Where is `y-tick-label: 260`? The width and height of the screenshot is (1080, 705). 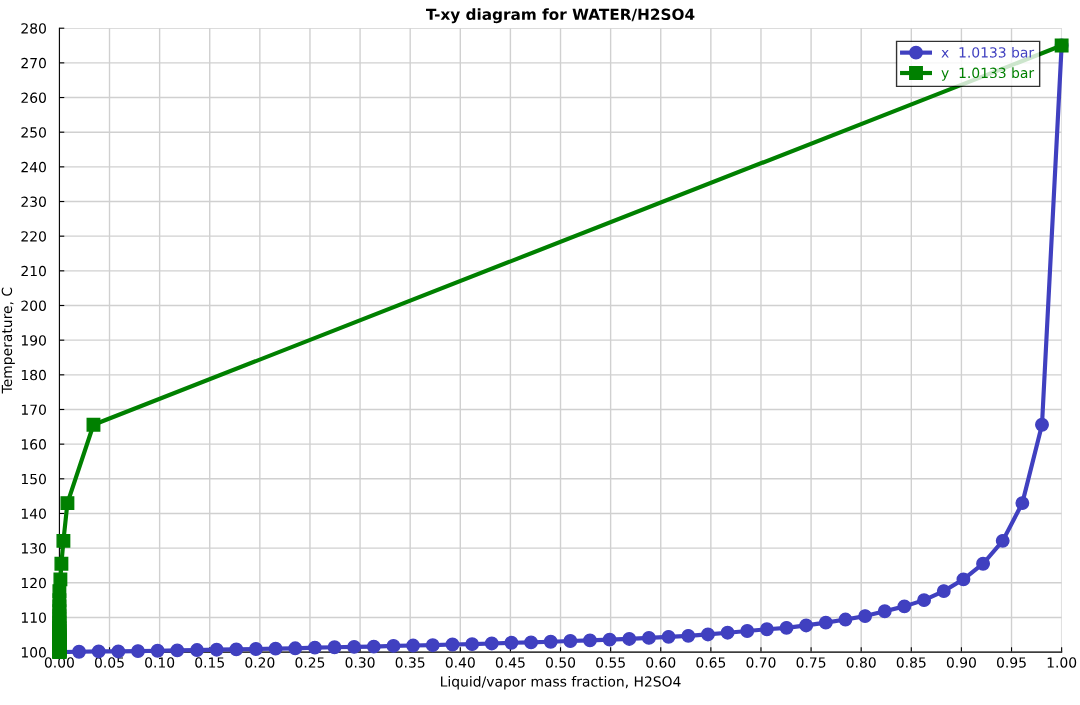 y-tick-label: 260 is located at coordinates (33, 97).